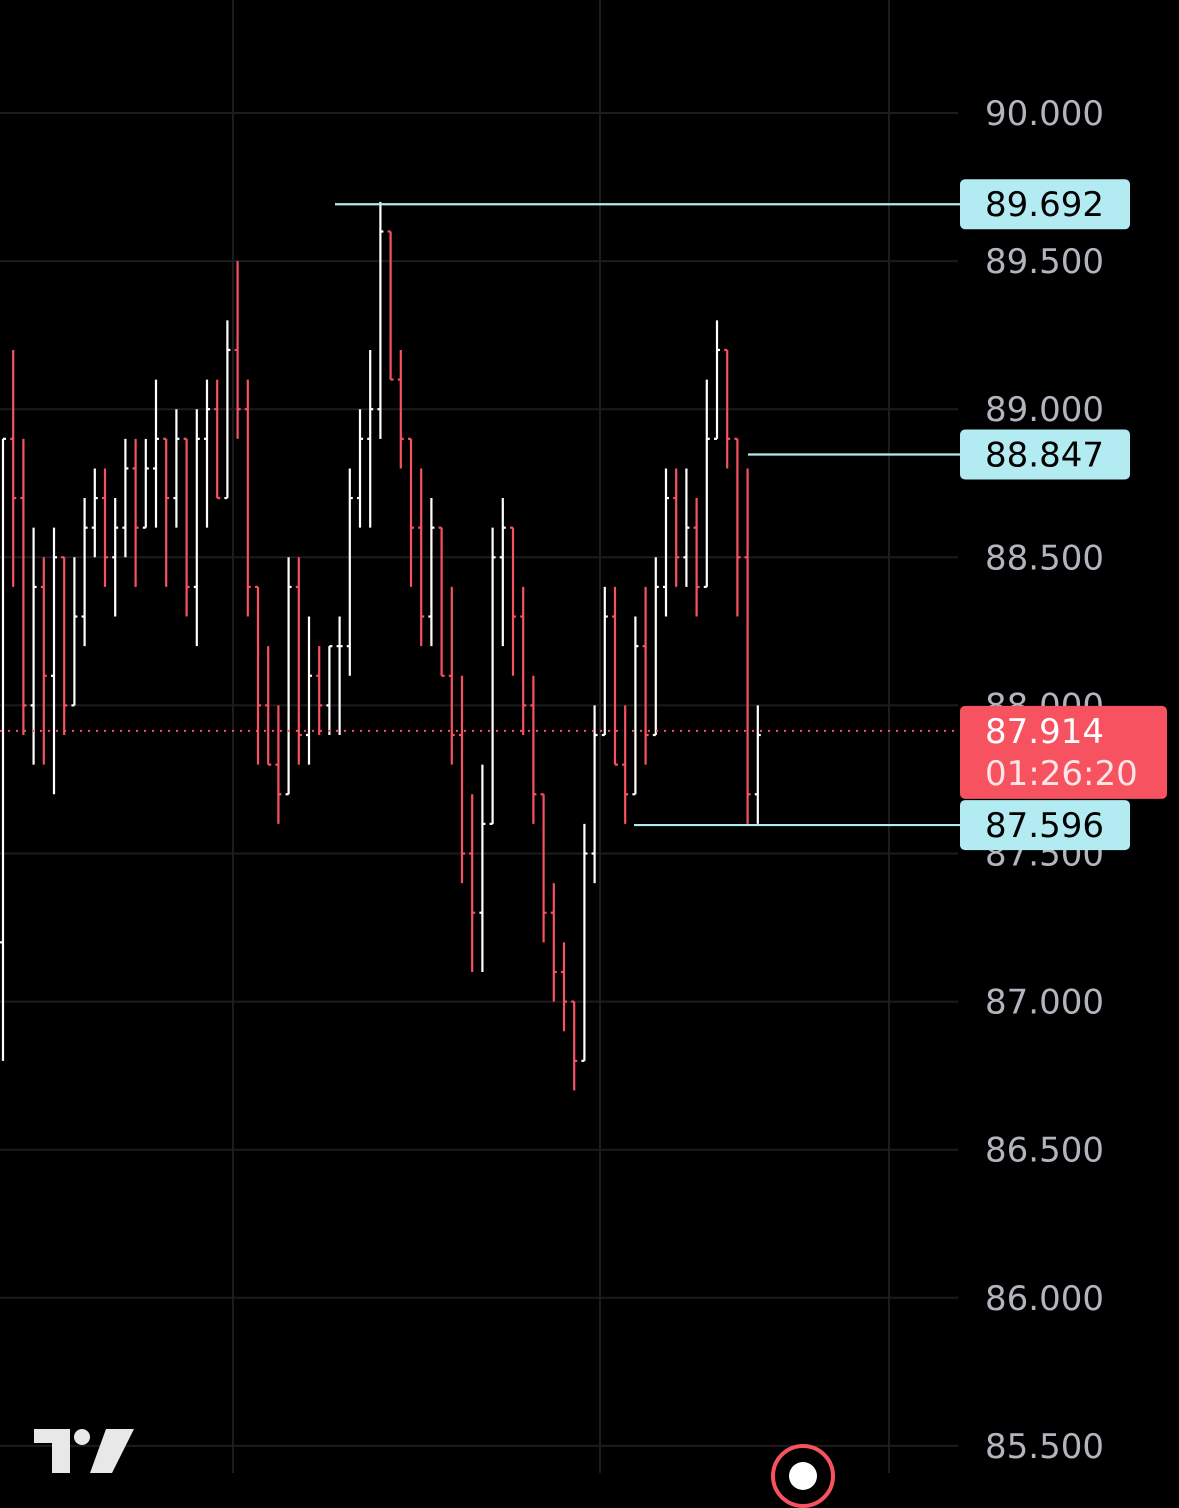 Image resolution: width=1179 pixels, height=1508 pixels. I want to click on alert-icon, so click(803, 1476).